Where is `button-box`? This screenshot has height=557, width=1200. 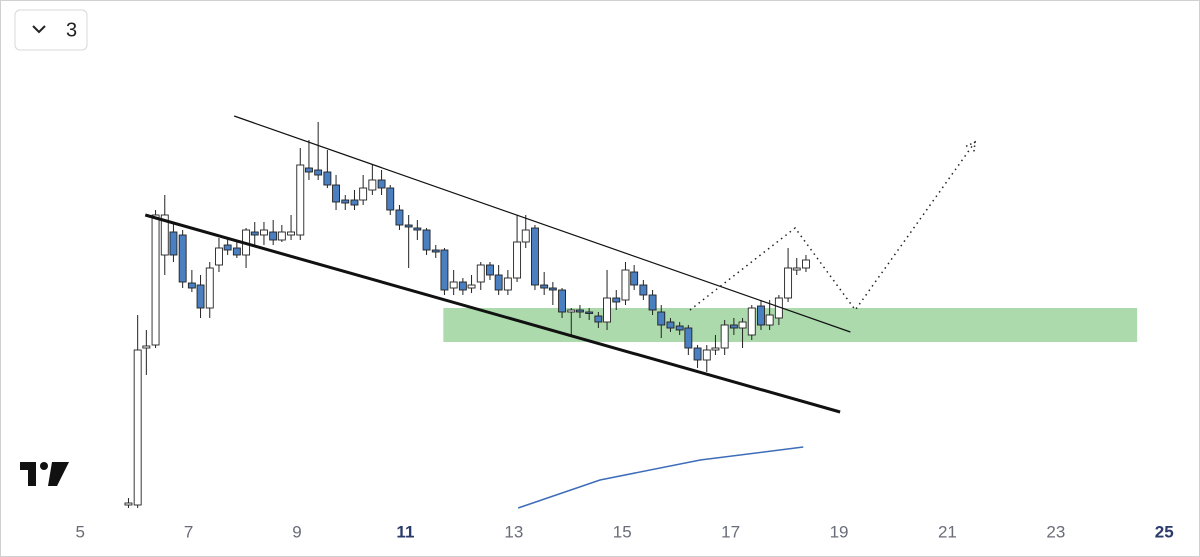
button-box is located at coordinates (51, 30).